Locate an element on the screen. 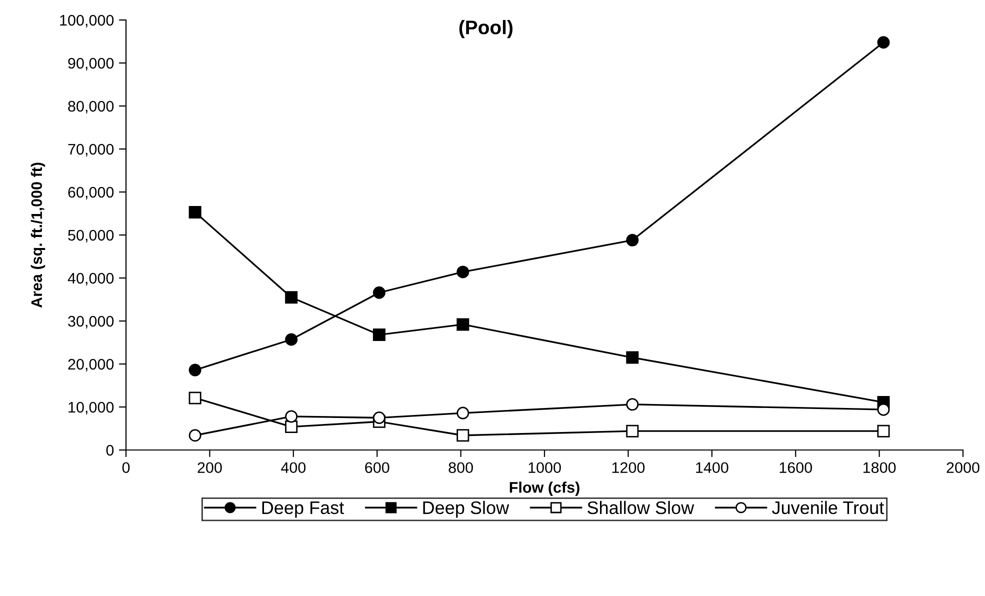 Image resolution: width=985 pixels, height=596 pixels. y-tick-label: 40,000 is located at coordinates (91, 279).